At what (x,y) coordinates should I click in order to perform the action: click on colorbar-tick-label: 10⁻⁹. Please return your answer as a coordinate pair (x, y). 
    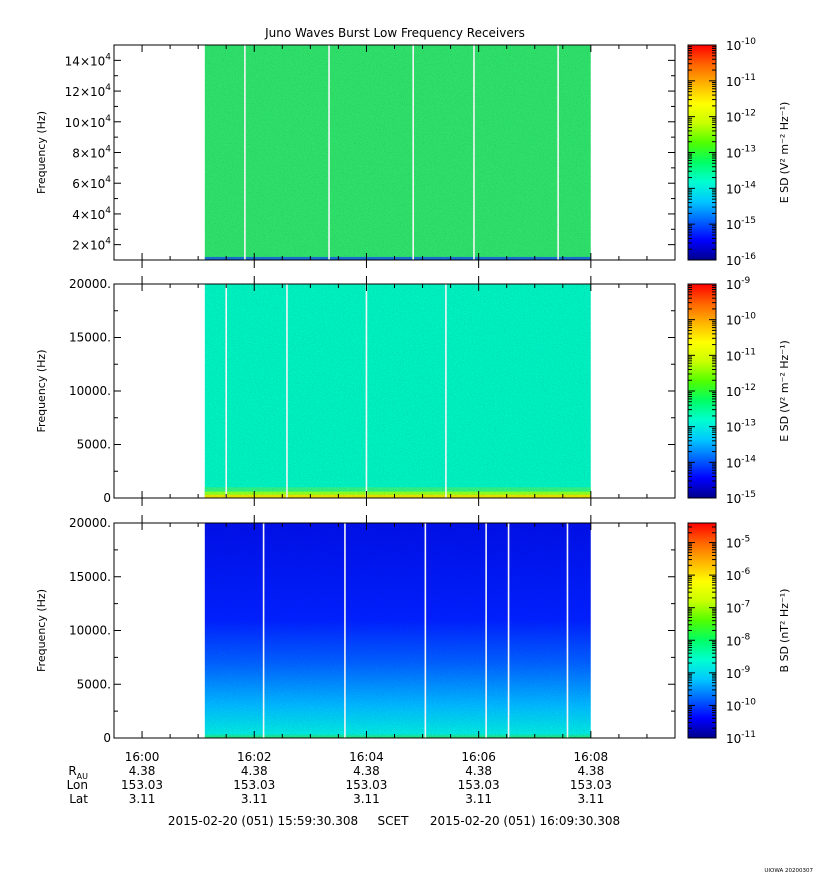
    Looking at the image, I should click on (738, 284).